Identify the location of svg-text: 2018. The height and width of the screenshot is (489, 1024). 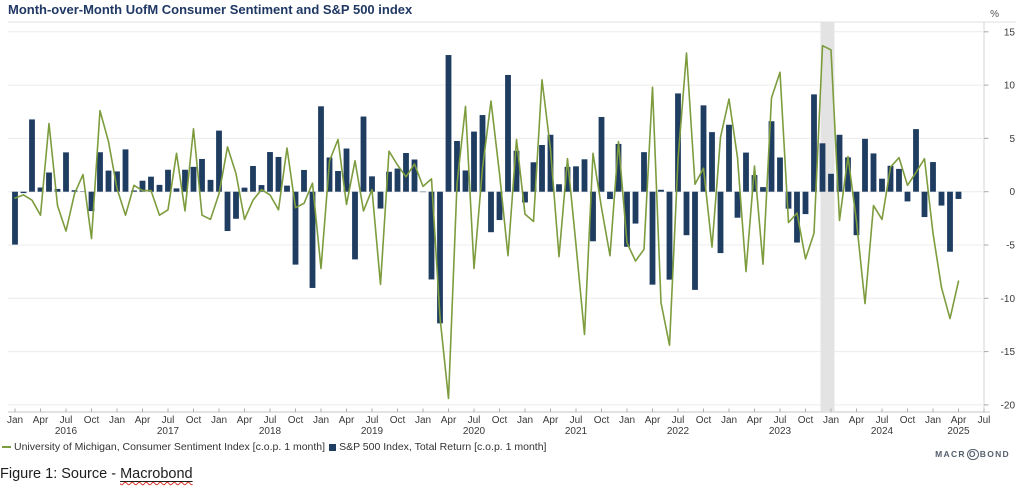
(270, 431).